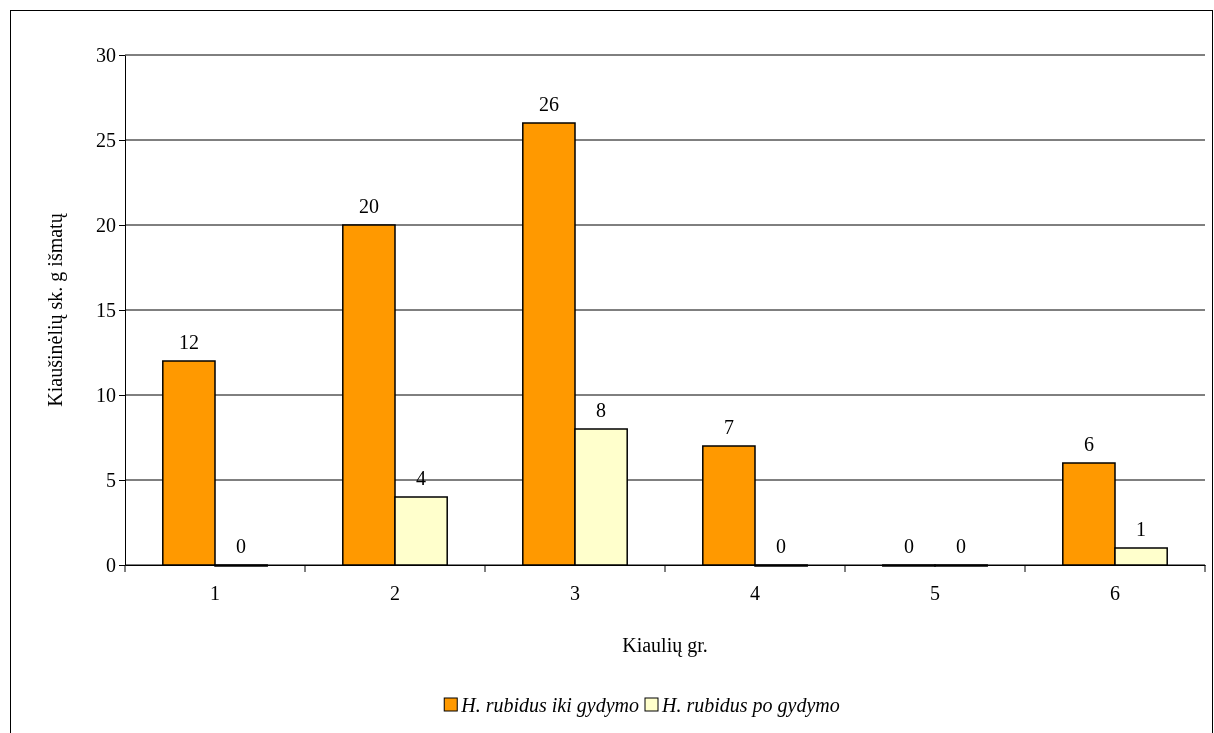 The width and height of the screenshot is (1214, 733). I want to click on data-label: 6, so click(1088, 444).